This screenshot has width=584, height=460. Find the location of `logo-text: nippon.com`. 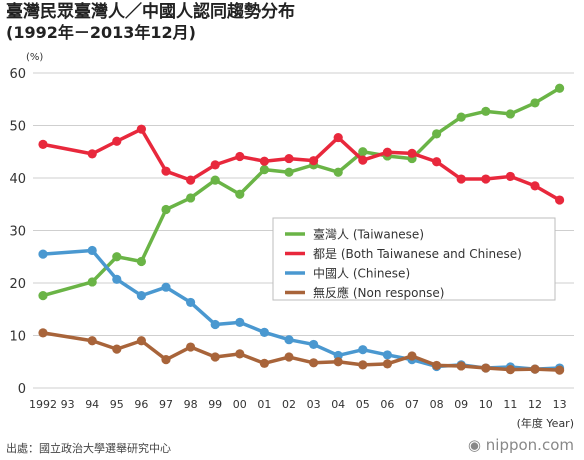

logo-text: nippon.com is located at coordinates (529, 445).